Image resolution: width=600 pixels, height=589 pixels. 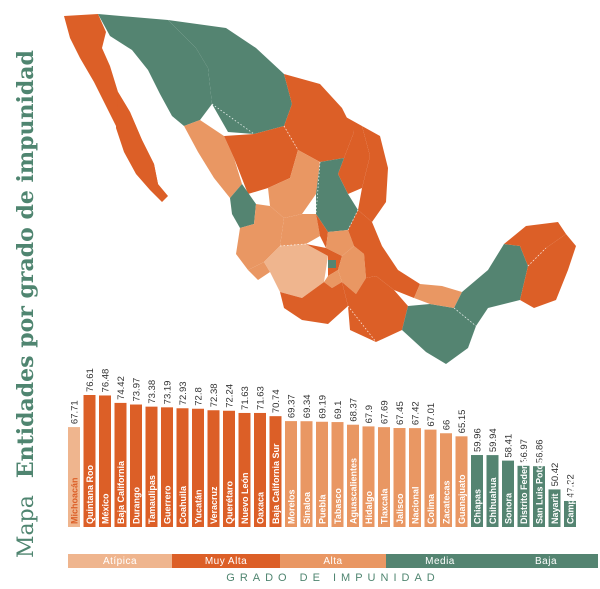 I want to click on map-region-tamaulipas, so click(x=373, y=174).